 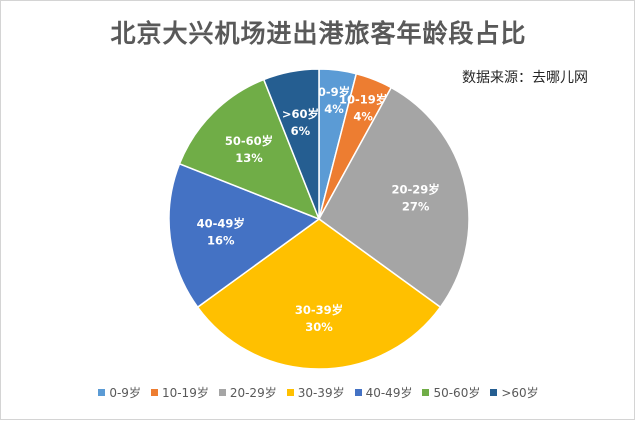 What do you see at coordinates (525, 78) in the screenshot?
I see `source-note: 数据来源：去哪儿网` at bounding box center [525, 78].